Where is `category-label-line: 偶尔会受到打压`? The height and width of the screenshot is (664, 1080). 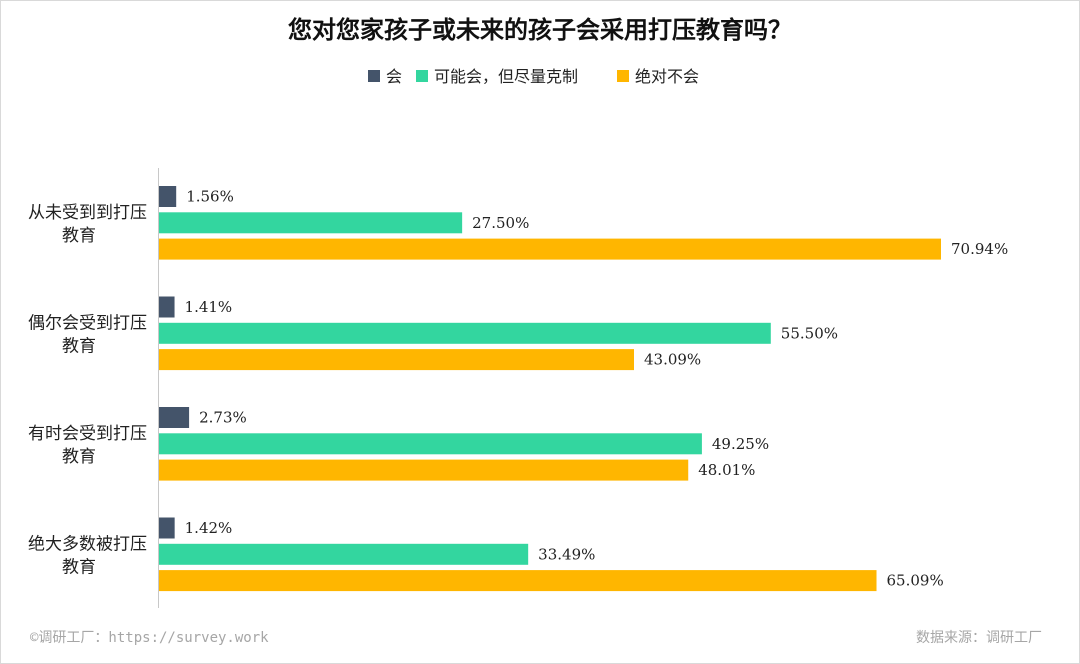
category-label-line: 偶尔会受到打压 is located at coordinates (87, 324).